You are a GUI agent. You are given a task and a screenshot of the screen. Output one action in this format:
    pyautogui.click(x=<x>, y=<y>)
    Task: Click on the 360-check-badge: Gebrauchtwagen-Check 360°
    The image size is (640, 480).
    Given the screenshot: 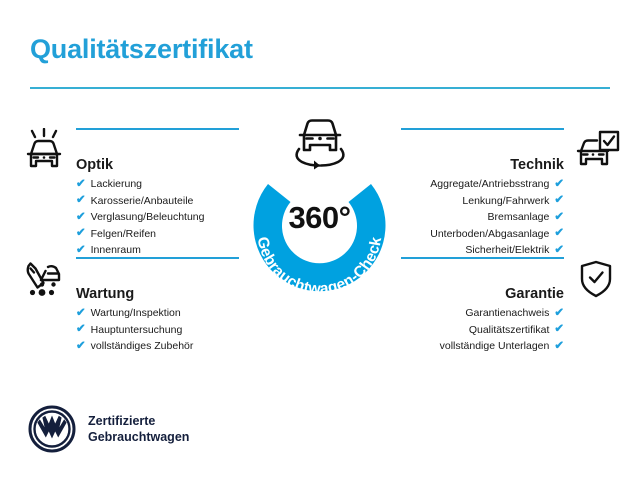 What is the action you would take?
    pyautogui.click(x=319, y=217)
    